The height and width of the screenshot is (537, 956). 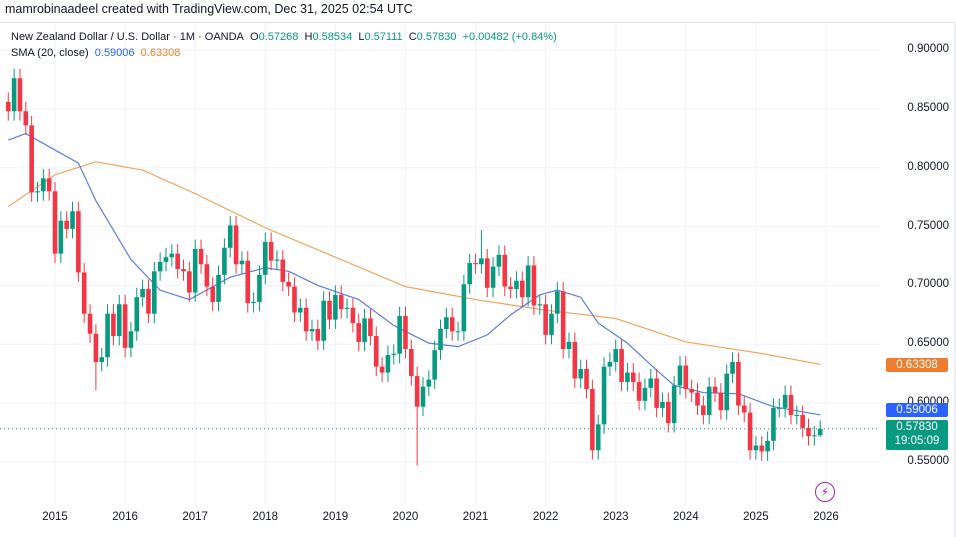 I want to click on sma-slow-price-tag: 0.63308, so click(x=917, y=365).